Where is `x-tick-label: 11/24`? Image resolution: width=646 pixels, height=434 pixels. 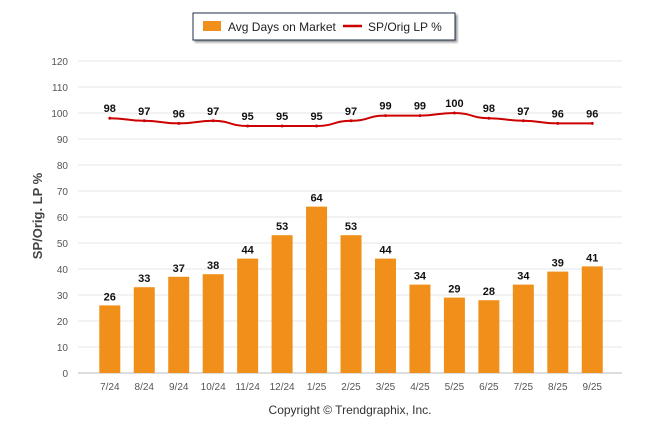 x-tick-label: 11/24 is located at coordinates (247, 387).